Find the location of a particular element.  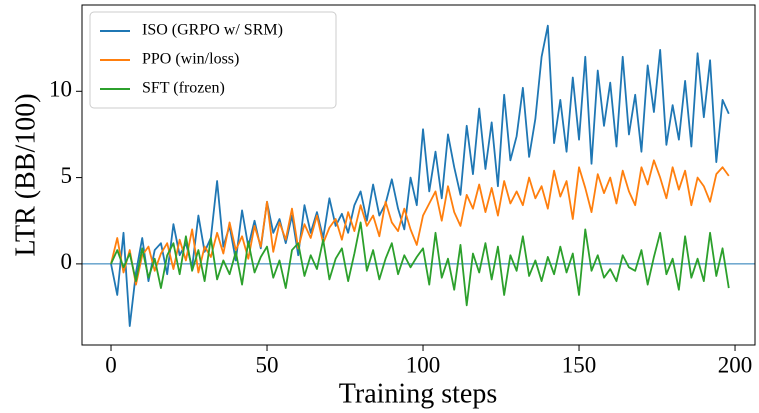

y-tick-label: 5 is located at coordinates (67, 175).